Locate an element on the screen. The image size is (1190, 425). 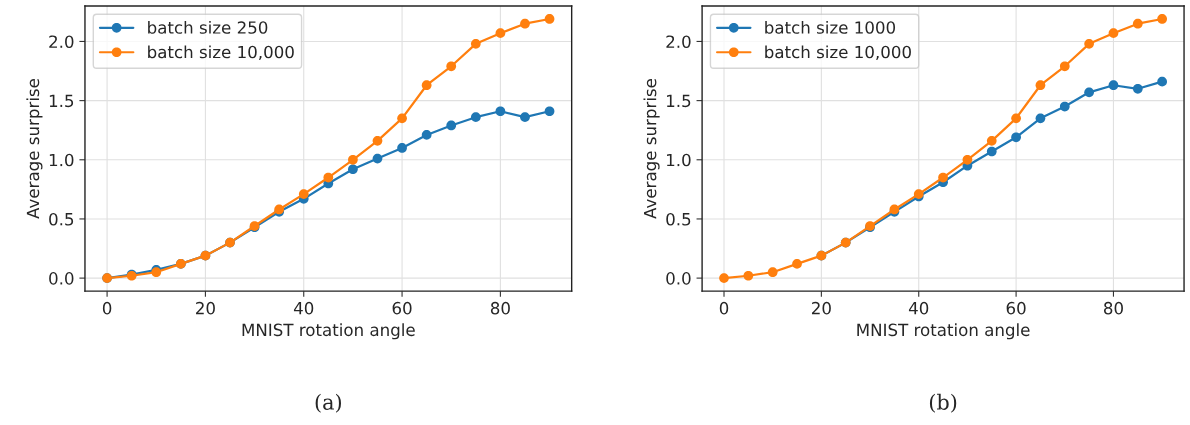
legend-label: batch size 250 is located at coordinates (208, 27).